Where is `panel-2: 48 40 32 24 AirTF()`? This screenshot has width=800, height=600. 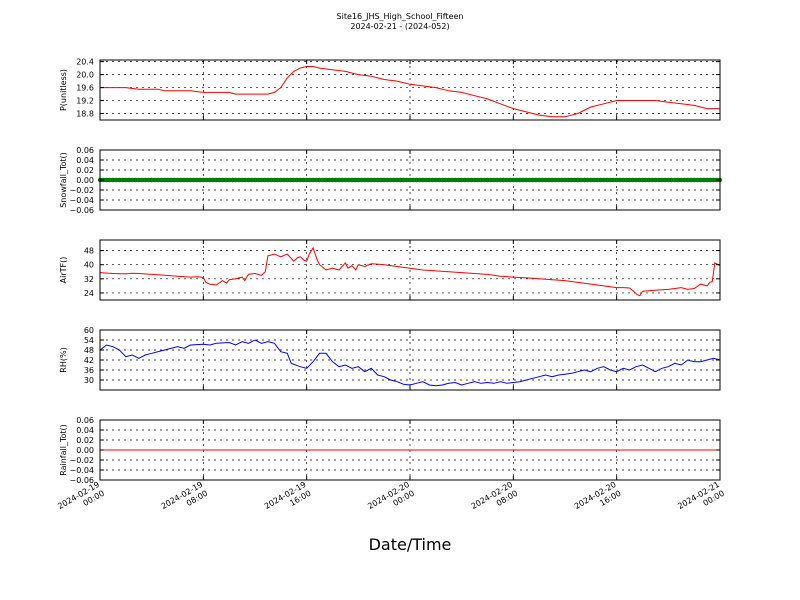 panel-2: 48 40 32 24 AirTF() is located at coordinates (390, 270).